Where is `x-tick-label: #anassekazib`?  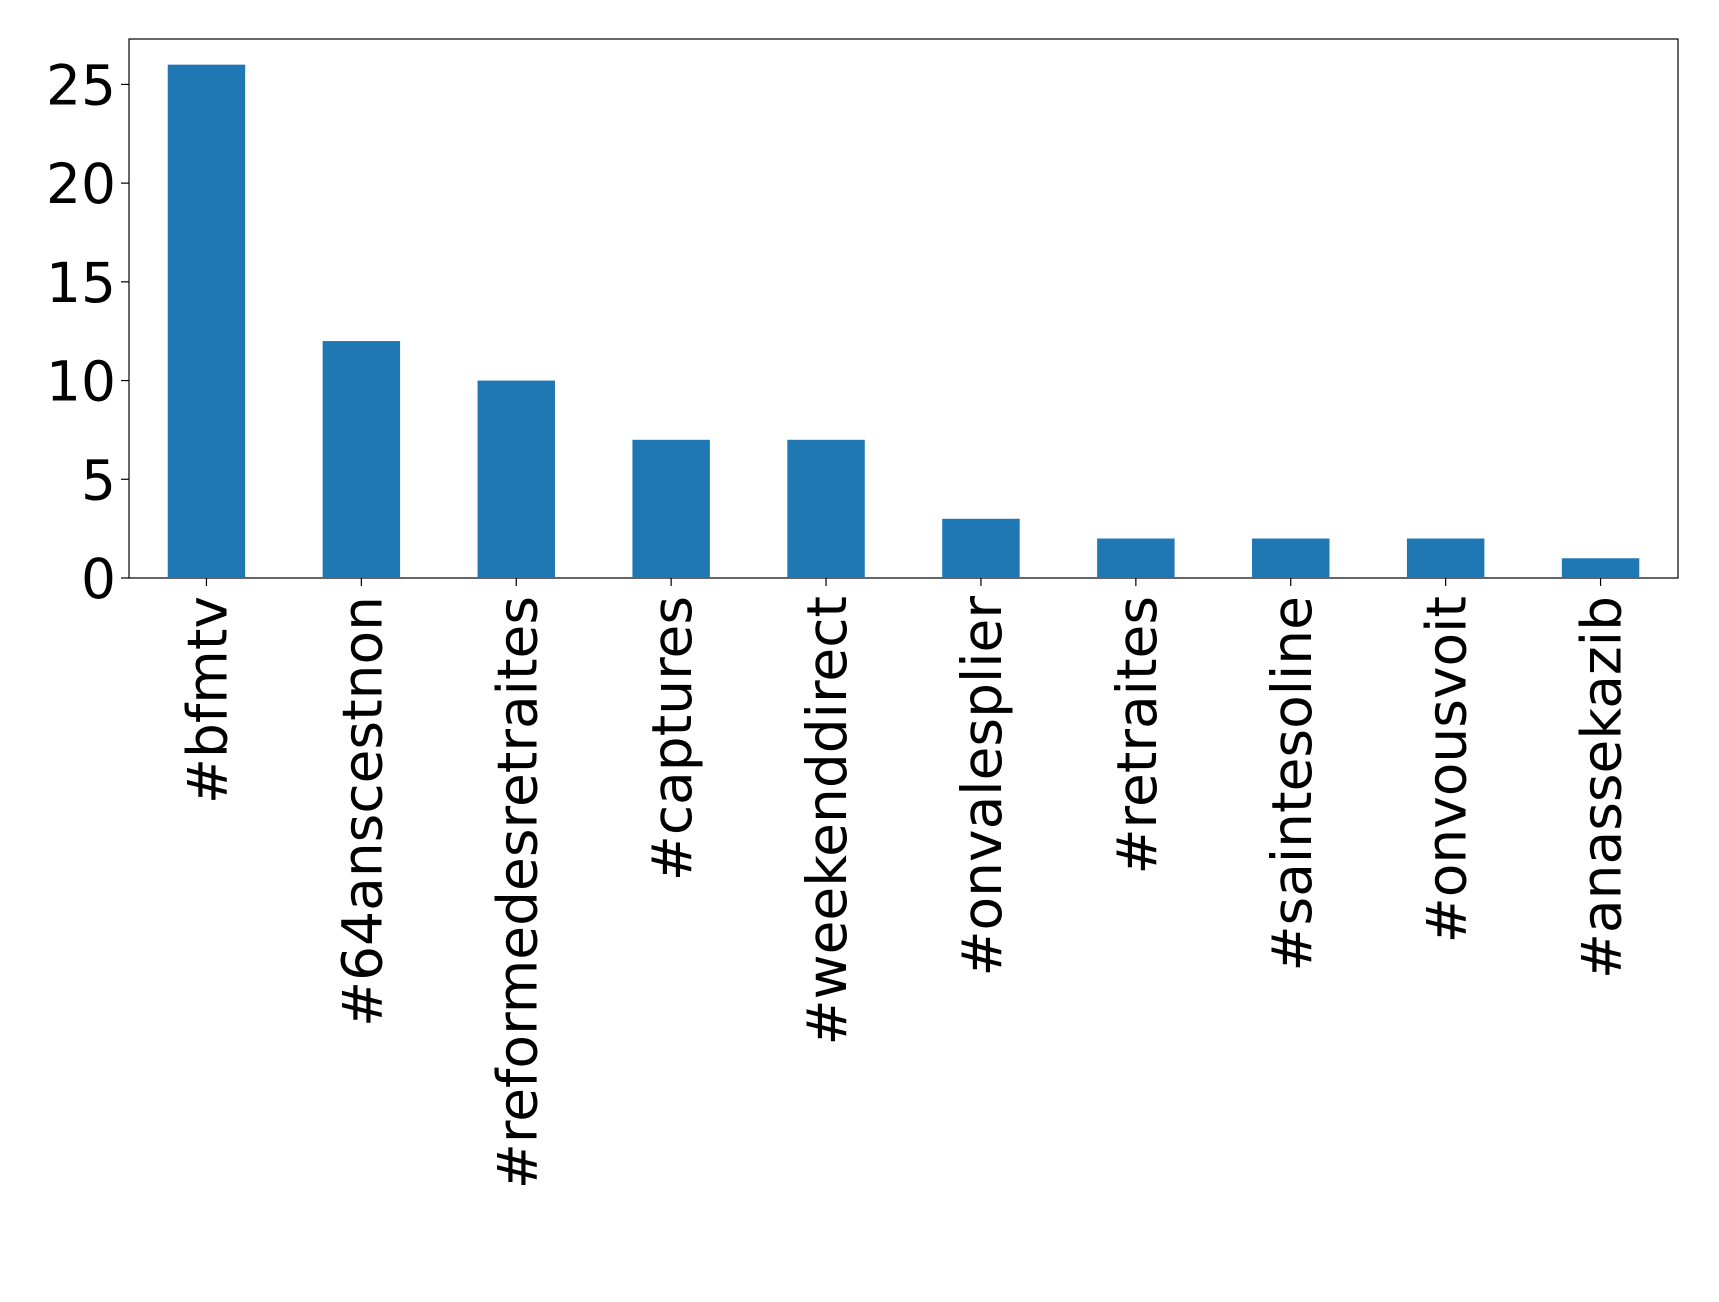 x-tick-label: #anassekazib is located at coordinates (1602, 787).